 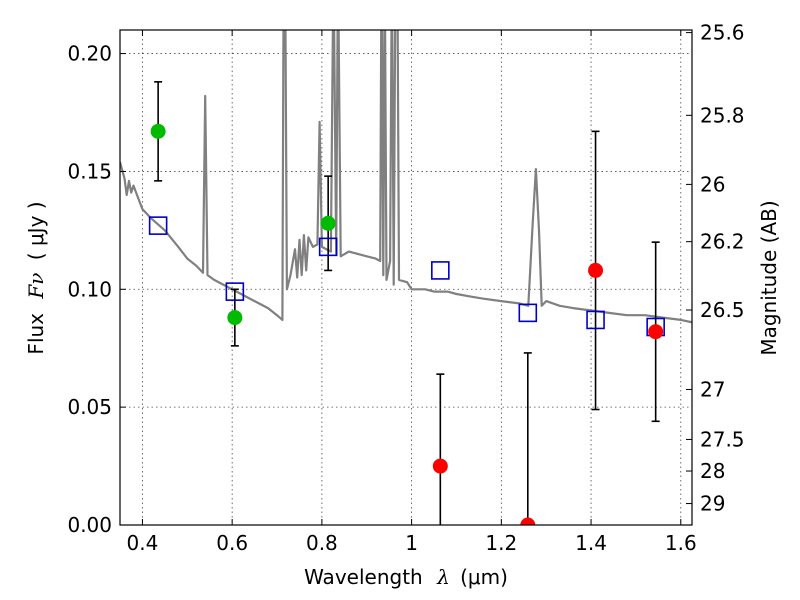 I want to click on x-tick-label: 0.8, so click(x=322, y=543).